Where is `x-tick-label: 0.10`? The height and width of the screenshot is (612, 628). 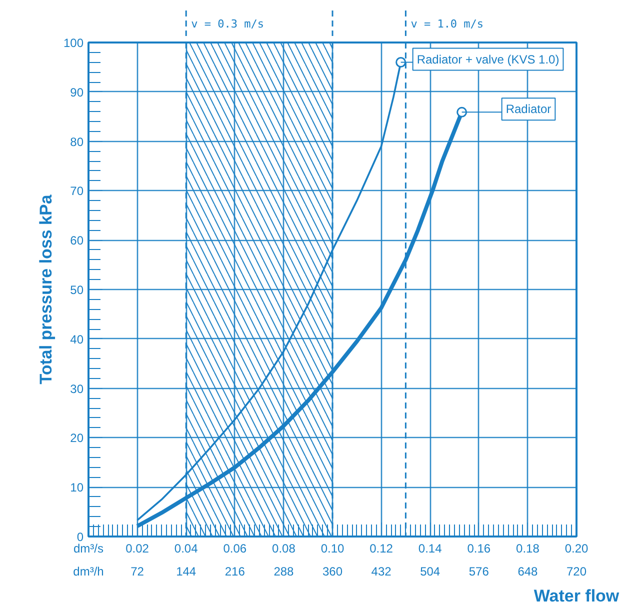 x-tick-label: 0.10 is located at coordinates (332, 549).